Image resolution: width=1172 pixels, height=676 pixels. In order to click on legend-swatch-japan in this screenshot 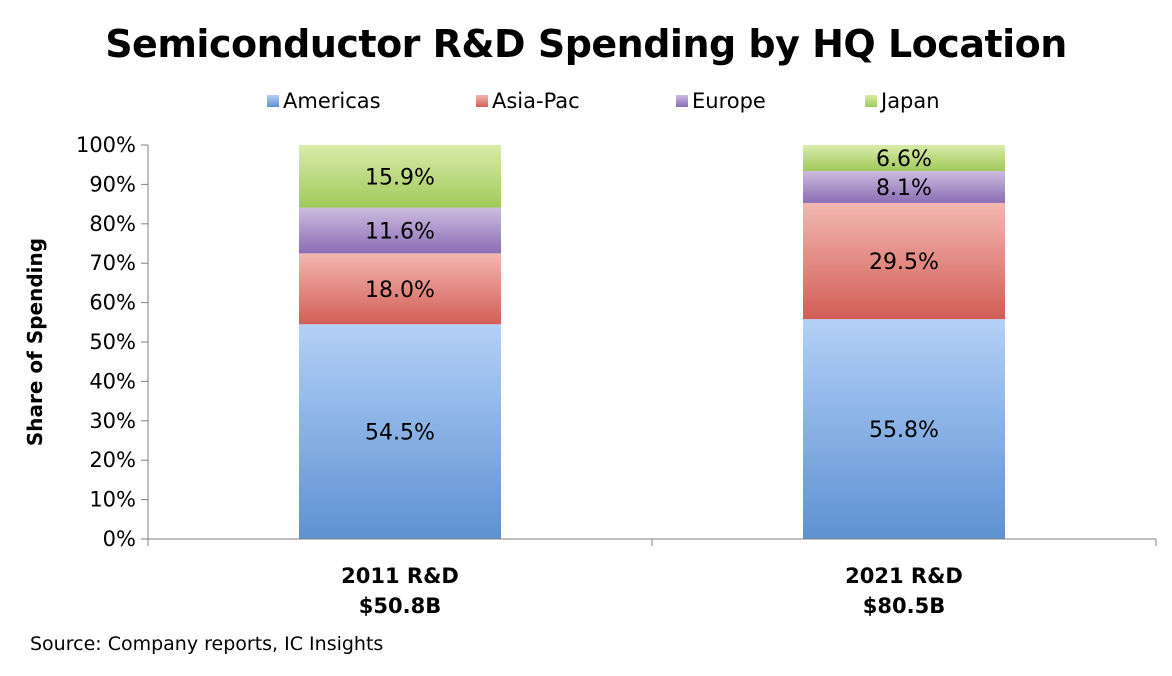, I will do `click(871, 101)`.